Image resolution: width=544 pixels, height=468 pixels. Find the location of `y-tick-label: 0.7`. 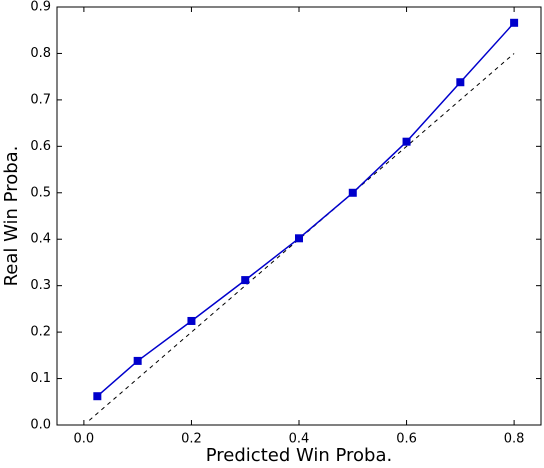

y-tick-label: 0.7 is located at coordinates (40, 99).